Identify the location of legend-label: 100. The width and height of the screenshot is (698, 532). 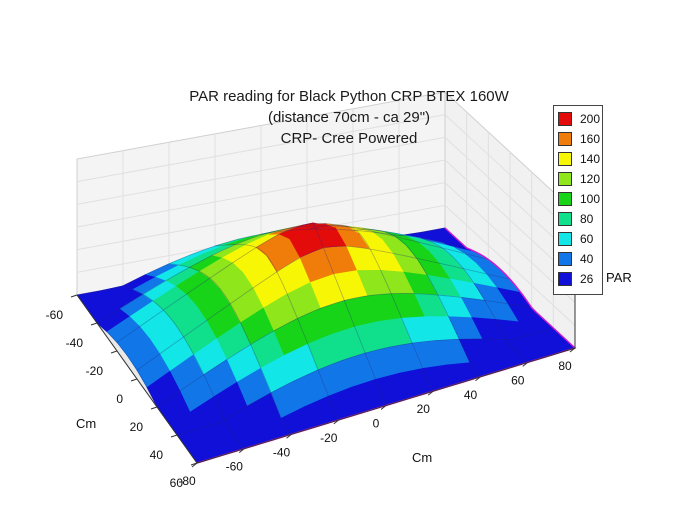
(590, 199).